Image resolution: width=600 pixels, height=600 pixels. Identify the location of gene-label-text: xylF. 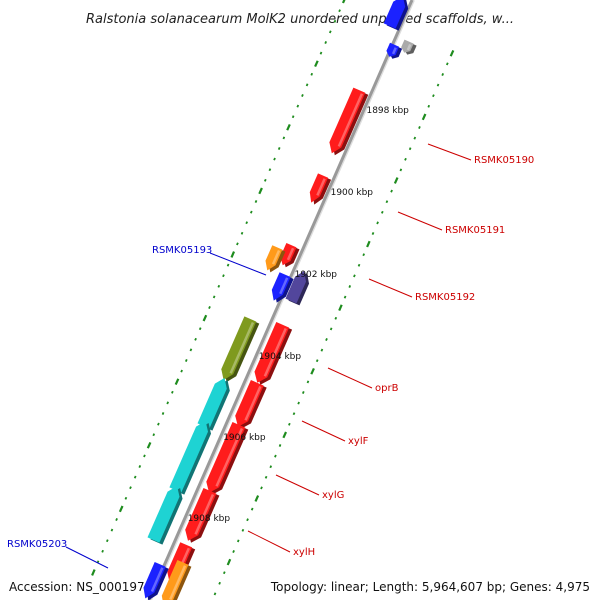
(358, 441).